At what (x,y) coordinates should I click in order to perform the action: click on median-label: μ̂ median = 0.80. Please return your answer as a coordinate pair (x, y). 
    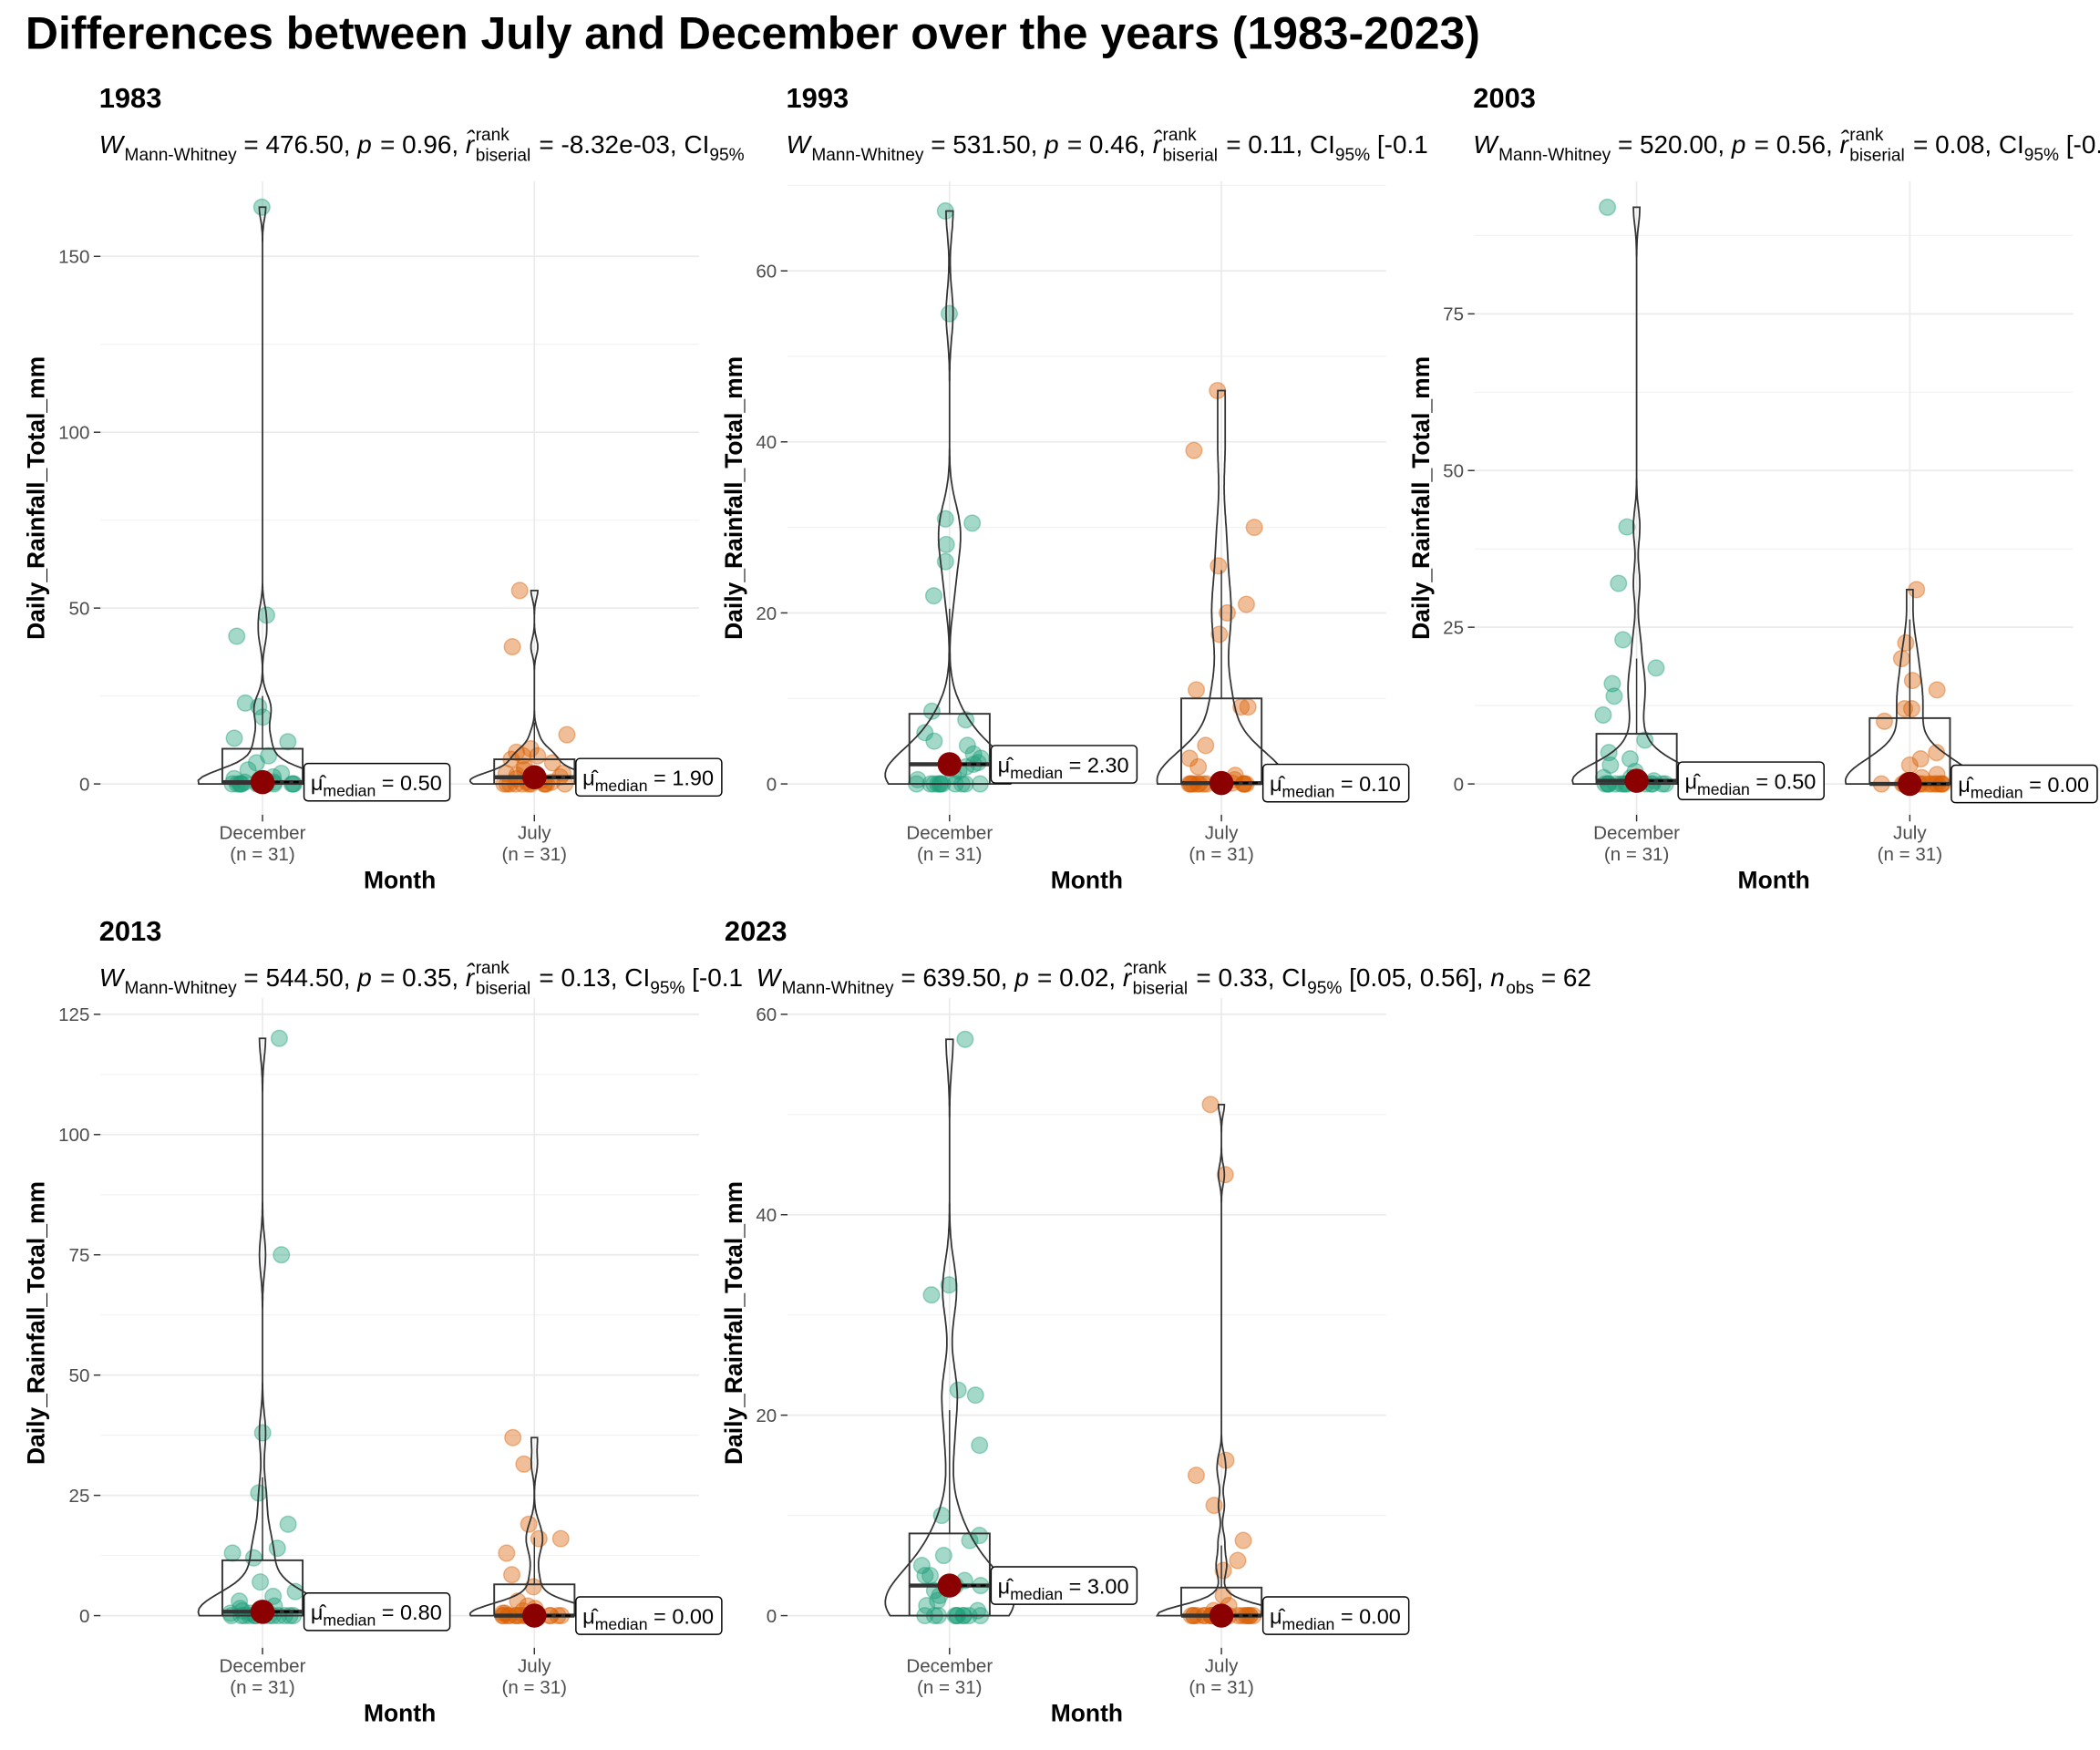
    Looking at the image, I should click on (377, 1612).